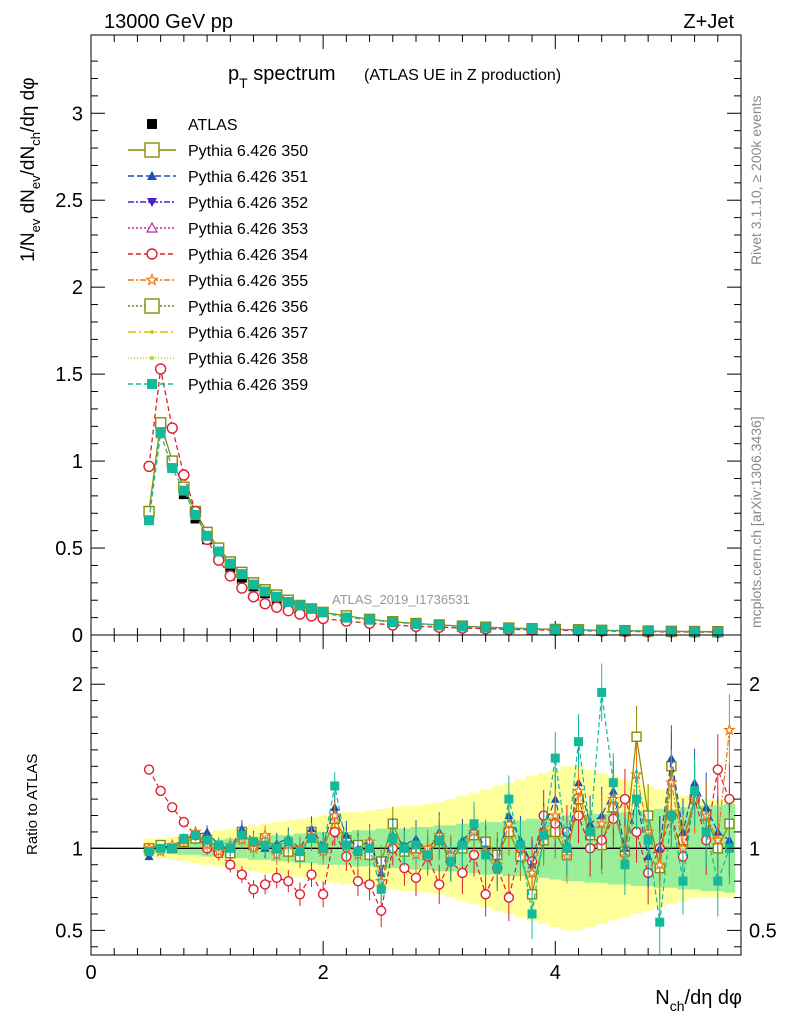 Image resolution: width=786 pixels, height=1024 pixels. Describe the element at coordinates (248, 151) in the screenshot. I see `legend-label: Pythia 6.426 350` at that location.